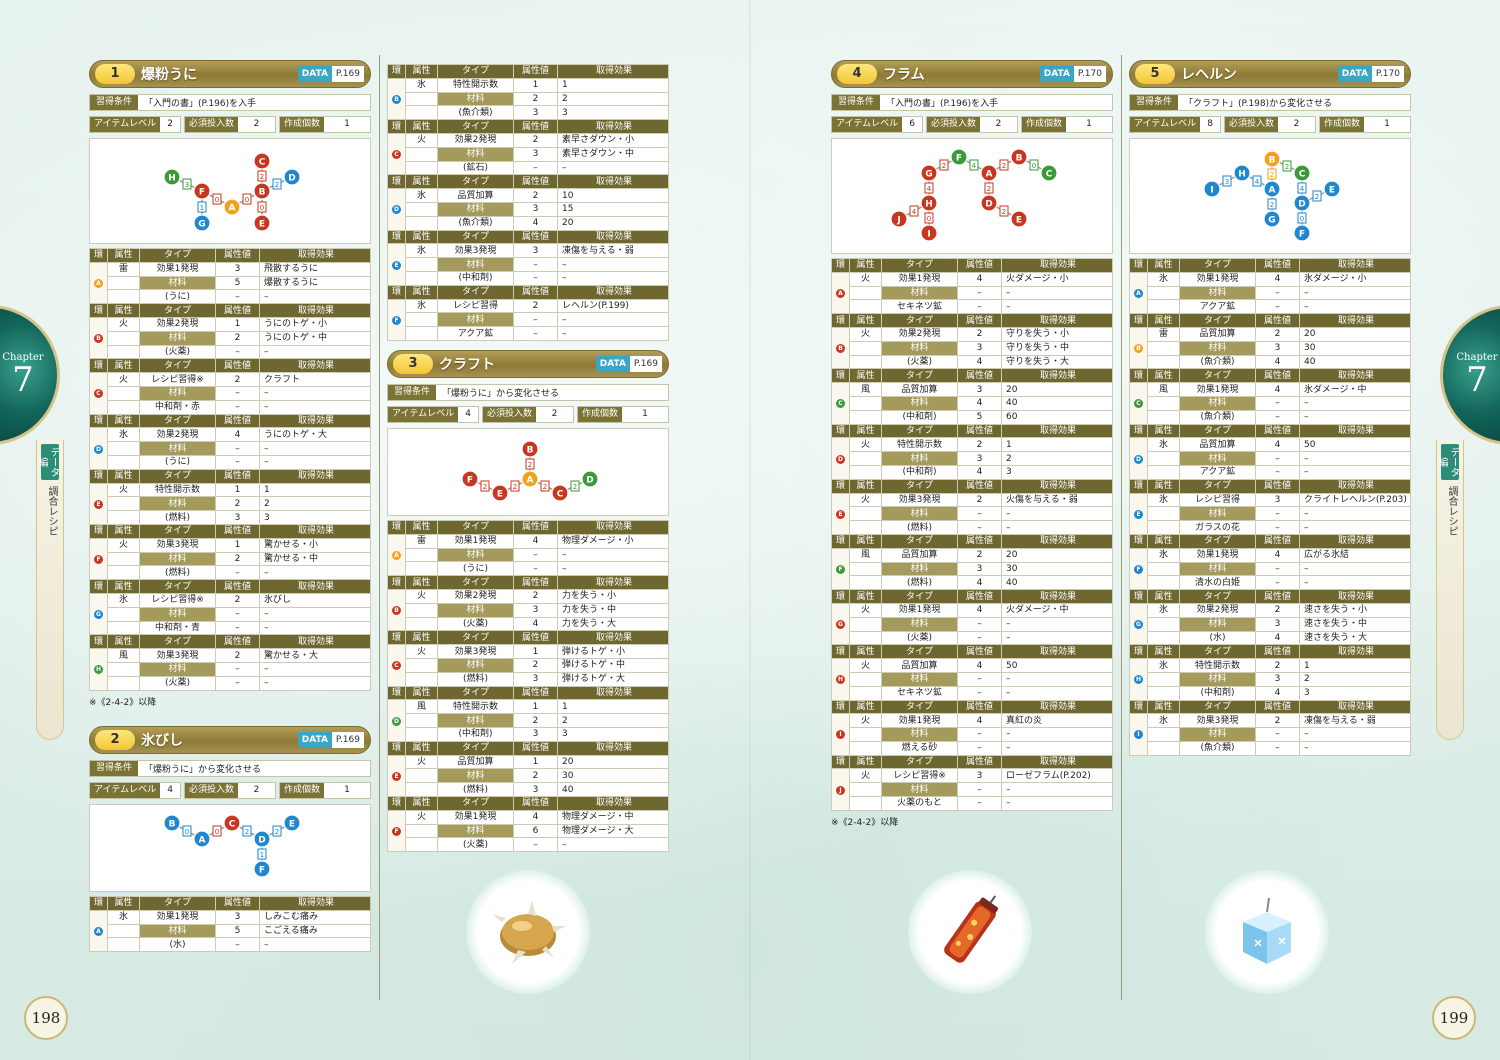  I want to click on type-cell: 効果2発現, so click(919, 334).